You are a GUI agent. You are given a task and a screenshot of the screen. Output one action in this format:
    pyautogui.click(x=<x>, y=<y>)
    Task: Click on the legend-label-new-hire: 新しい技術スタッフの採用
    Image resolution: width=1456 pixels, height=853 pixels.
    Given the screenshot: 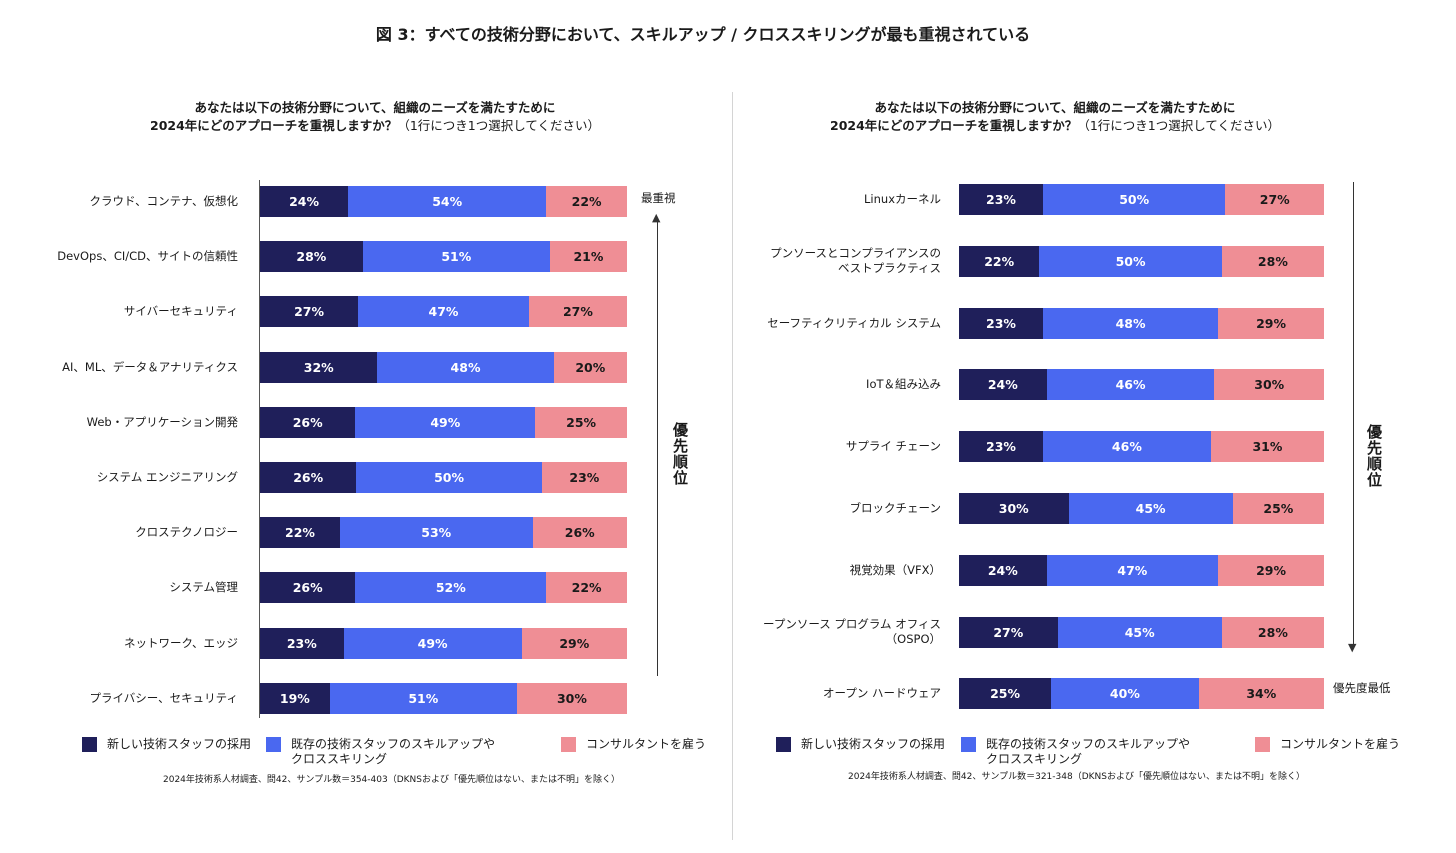 What is the action you would take?
    pyautogui.click(x=179, y=744)
    